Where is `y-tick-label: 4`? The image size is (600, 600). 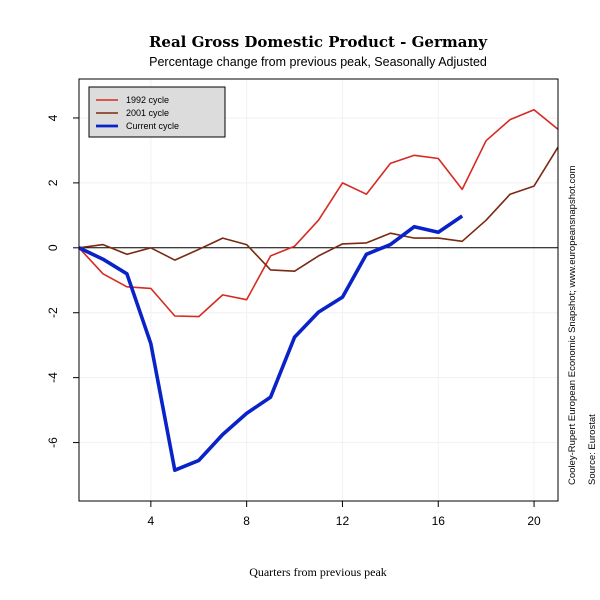
y-tick-label: 4 is located at coordinates (53, 117).